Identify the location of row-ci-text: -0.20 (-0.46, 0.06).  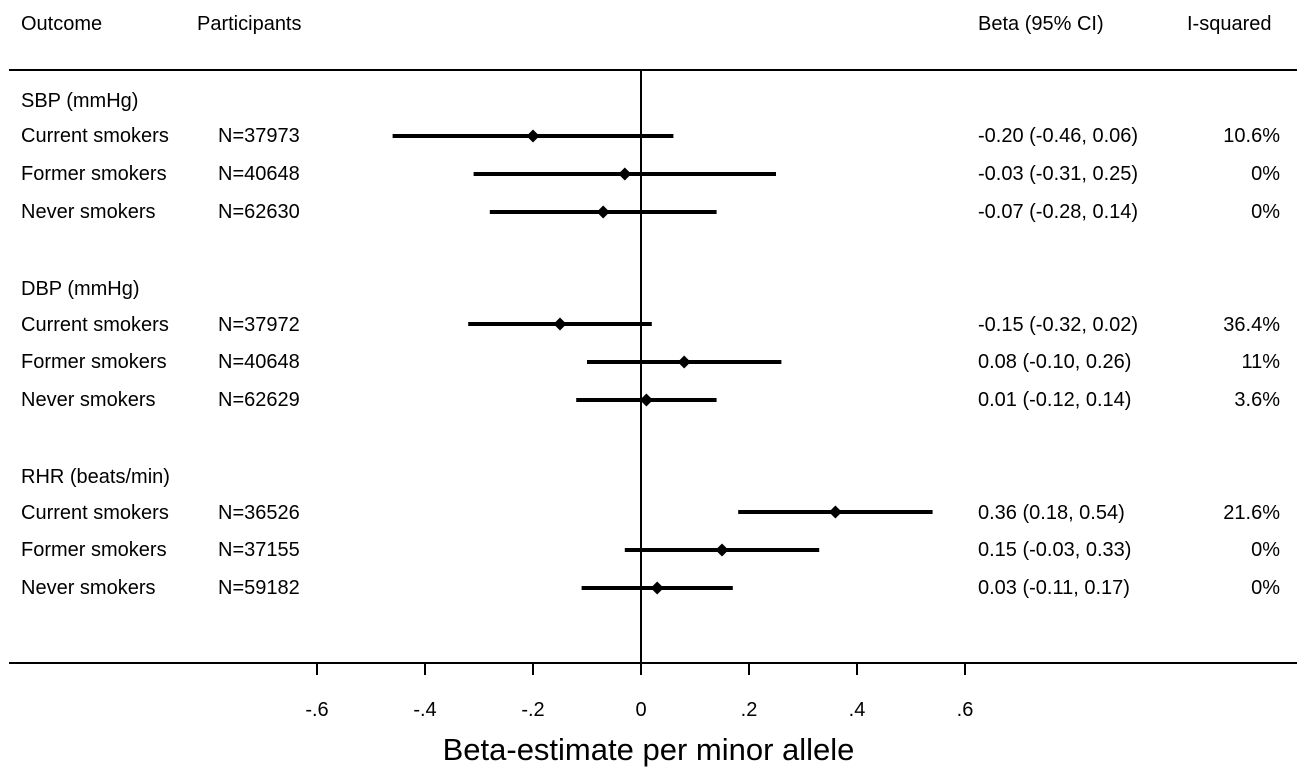
(1058, 136).